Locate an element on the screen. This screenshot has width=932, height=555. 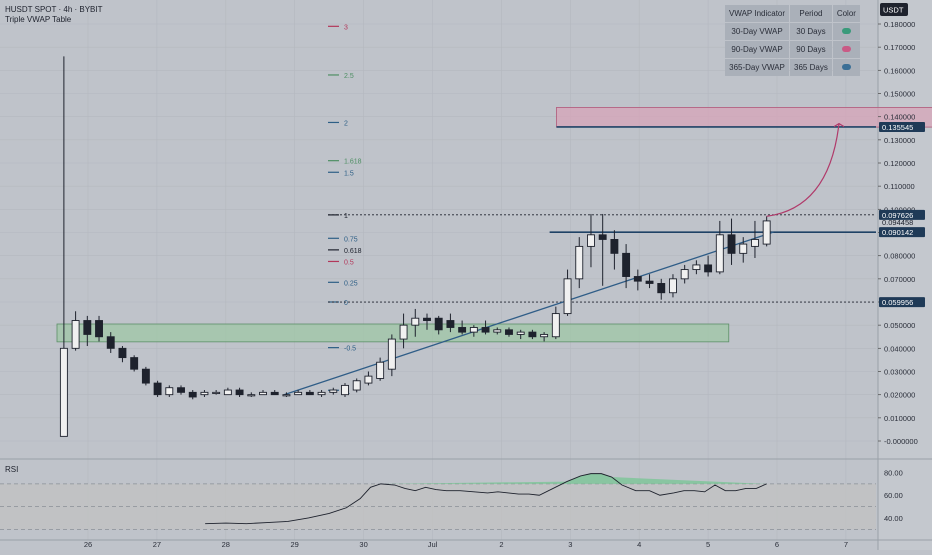
fib-level-label: 0.75 is located at coordinates (351, 239).